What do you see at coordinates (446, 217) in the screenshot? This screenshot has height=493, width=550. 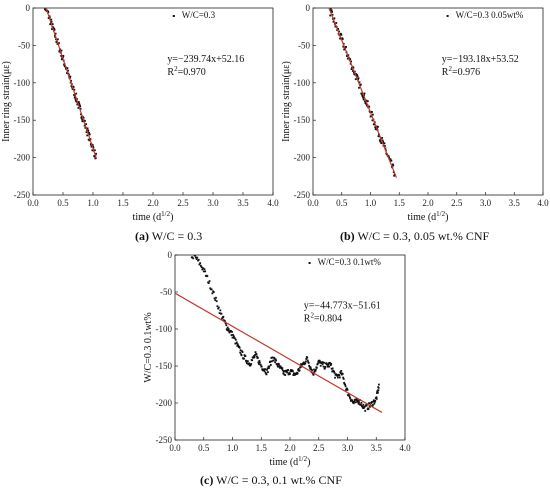 I see `x-axis-label-close: )` at bounding box center [446, 217].